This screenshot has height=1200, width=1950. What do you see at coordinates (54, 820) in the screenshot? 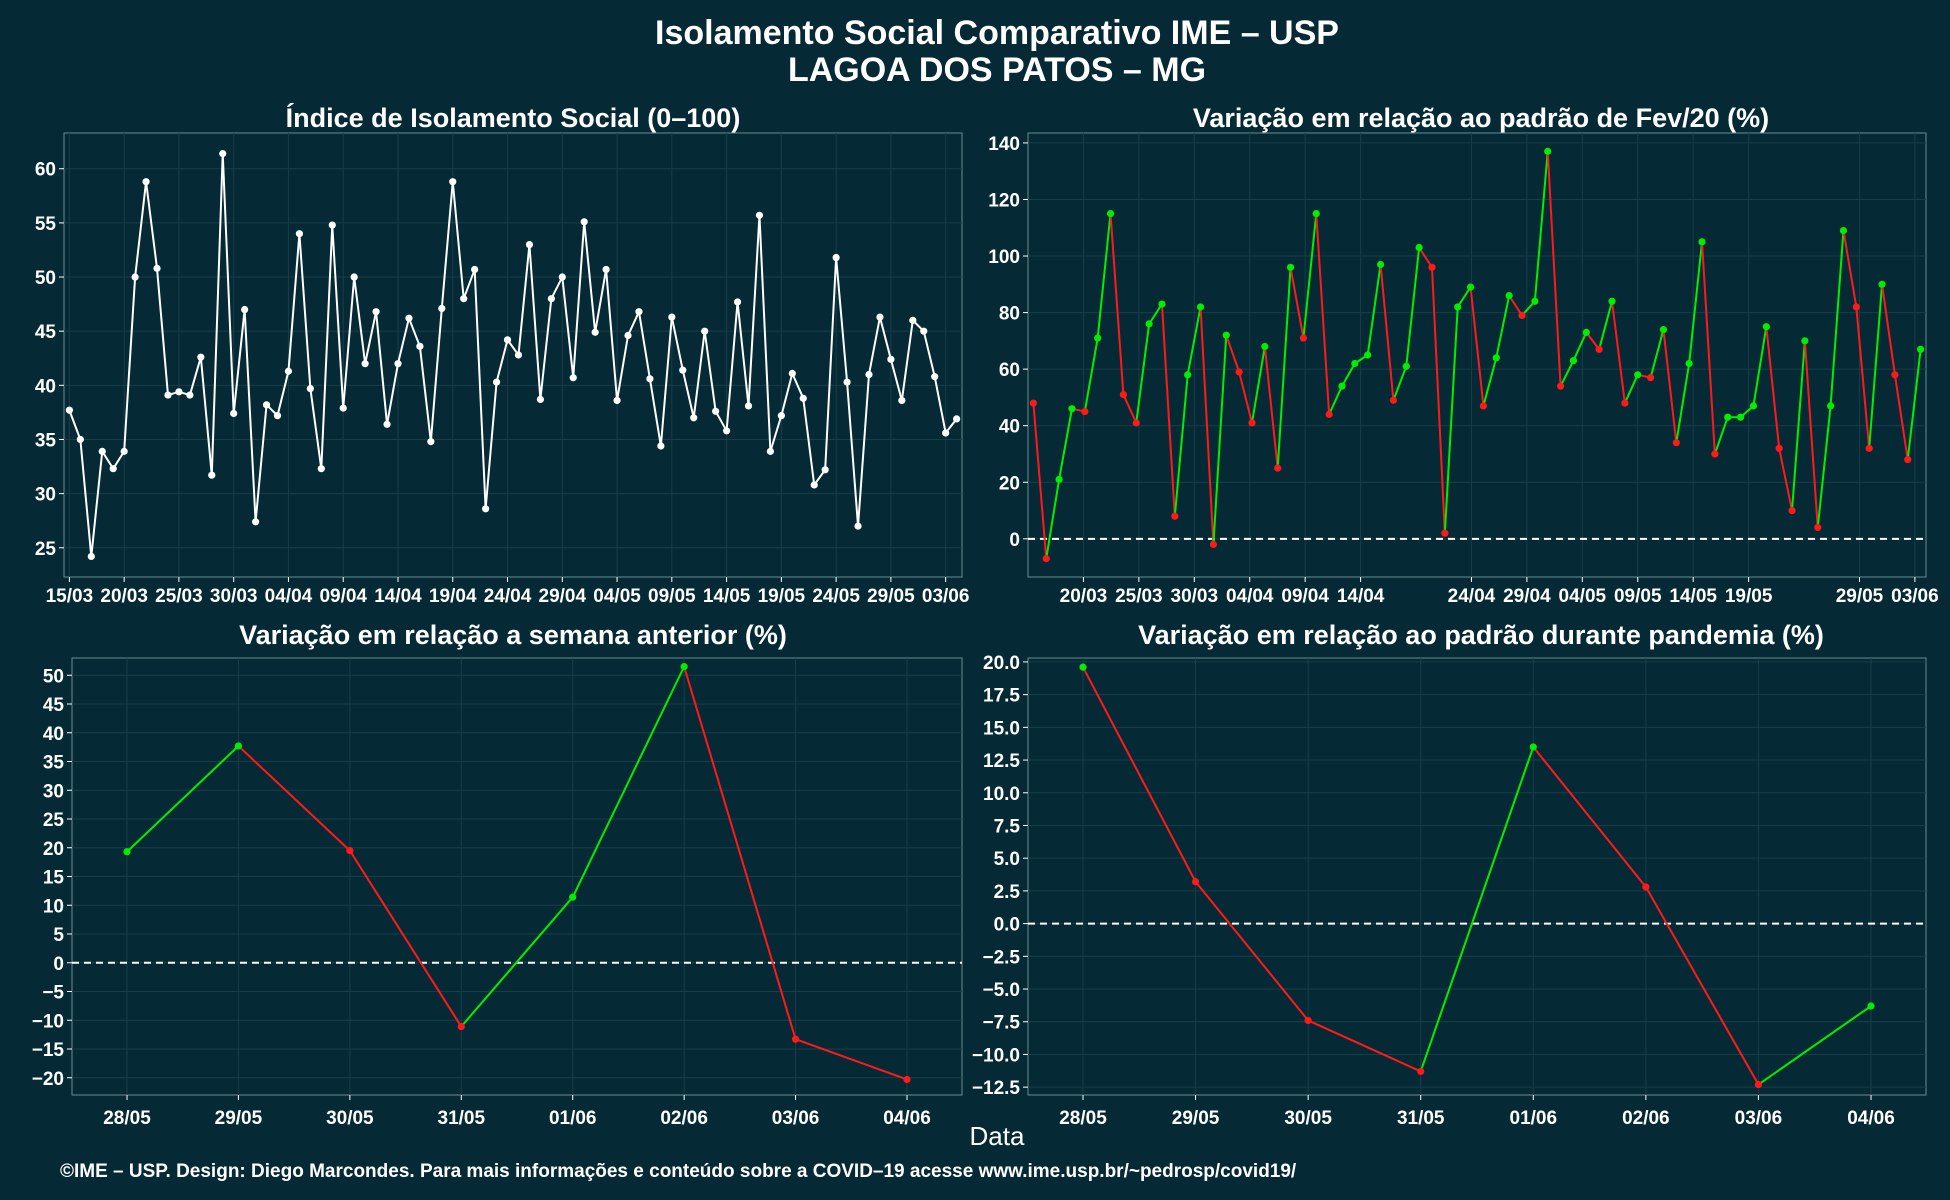
I see `y-tick-label: 25` at bounding box center [54, 820].